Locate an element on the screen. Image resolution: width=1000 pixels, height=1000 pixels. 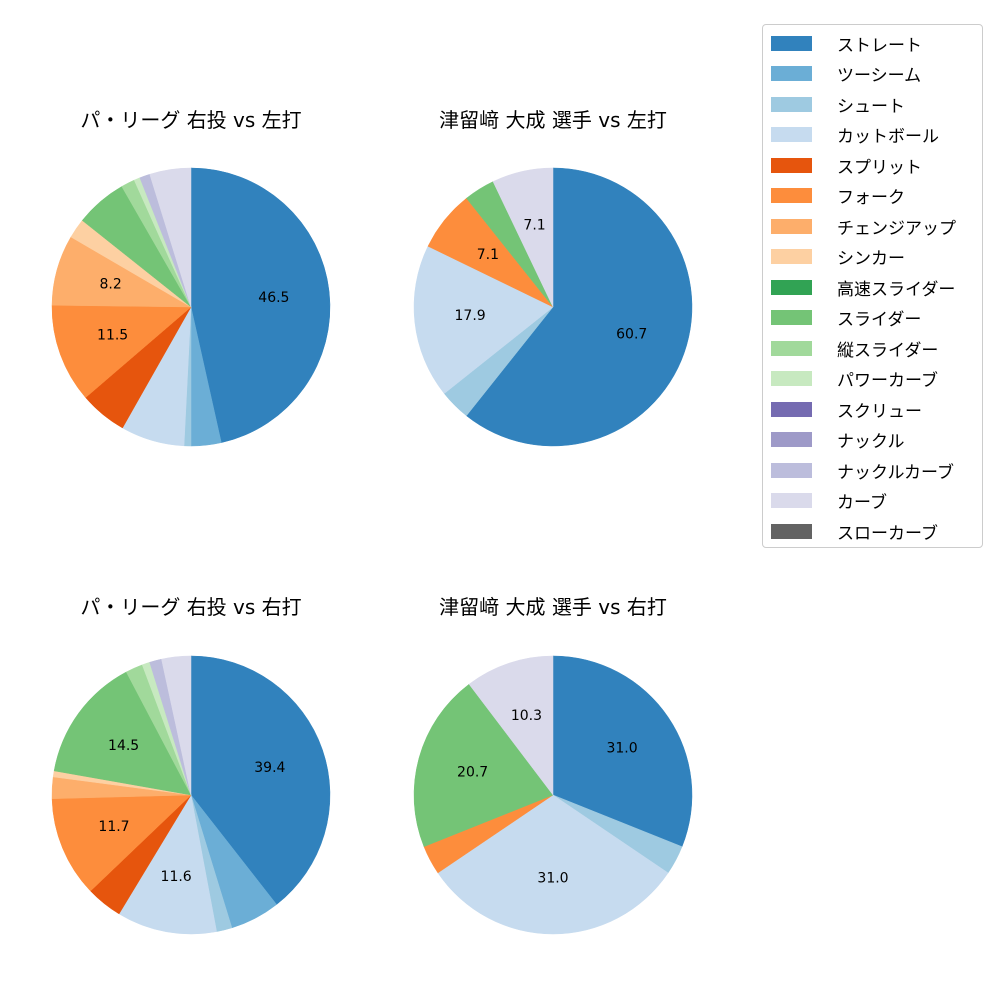
legend-item: スクリュー is located at coordinates (846, 409).